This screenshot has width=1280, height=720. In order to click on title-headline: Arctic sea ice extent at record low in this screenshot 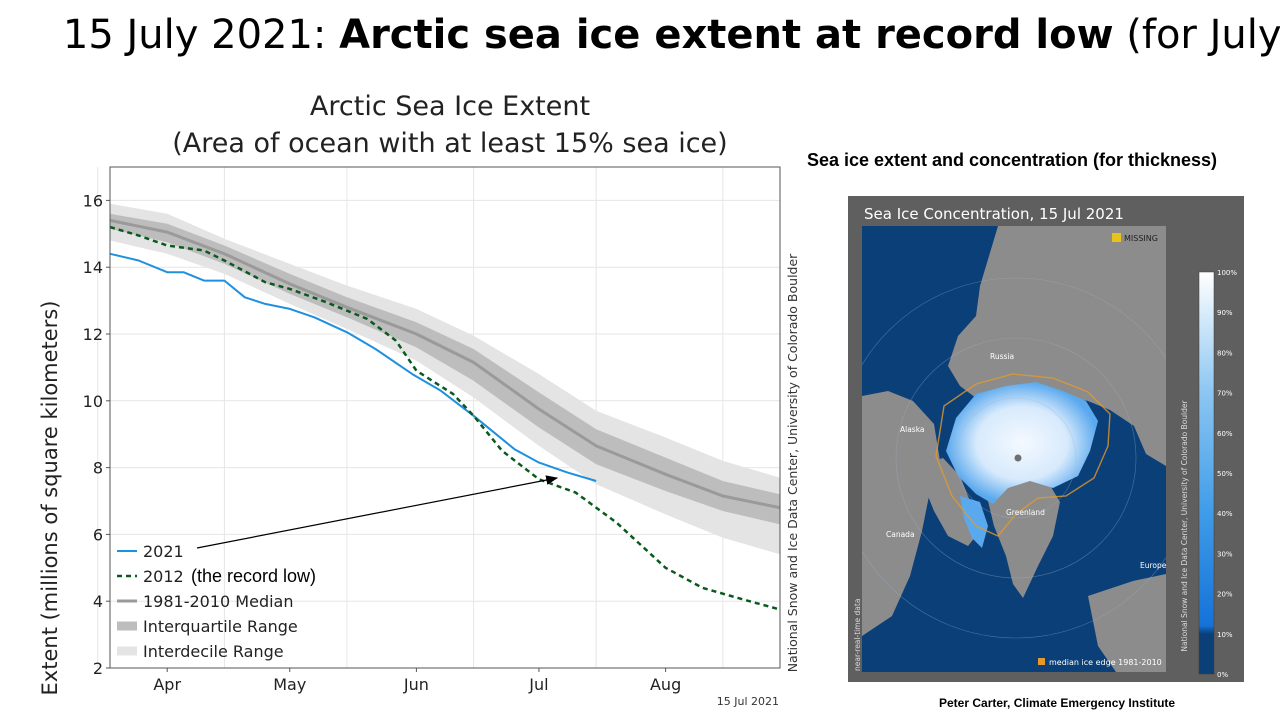, I will do `click(726, 35)`.